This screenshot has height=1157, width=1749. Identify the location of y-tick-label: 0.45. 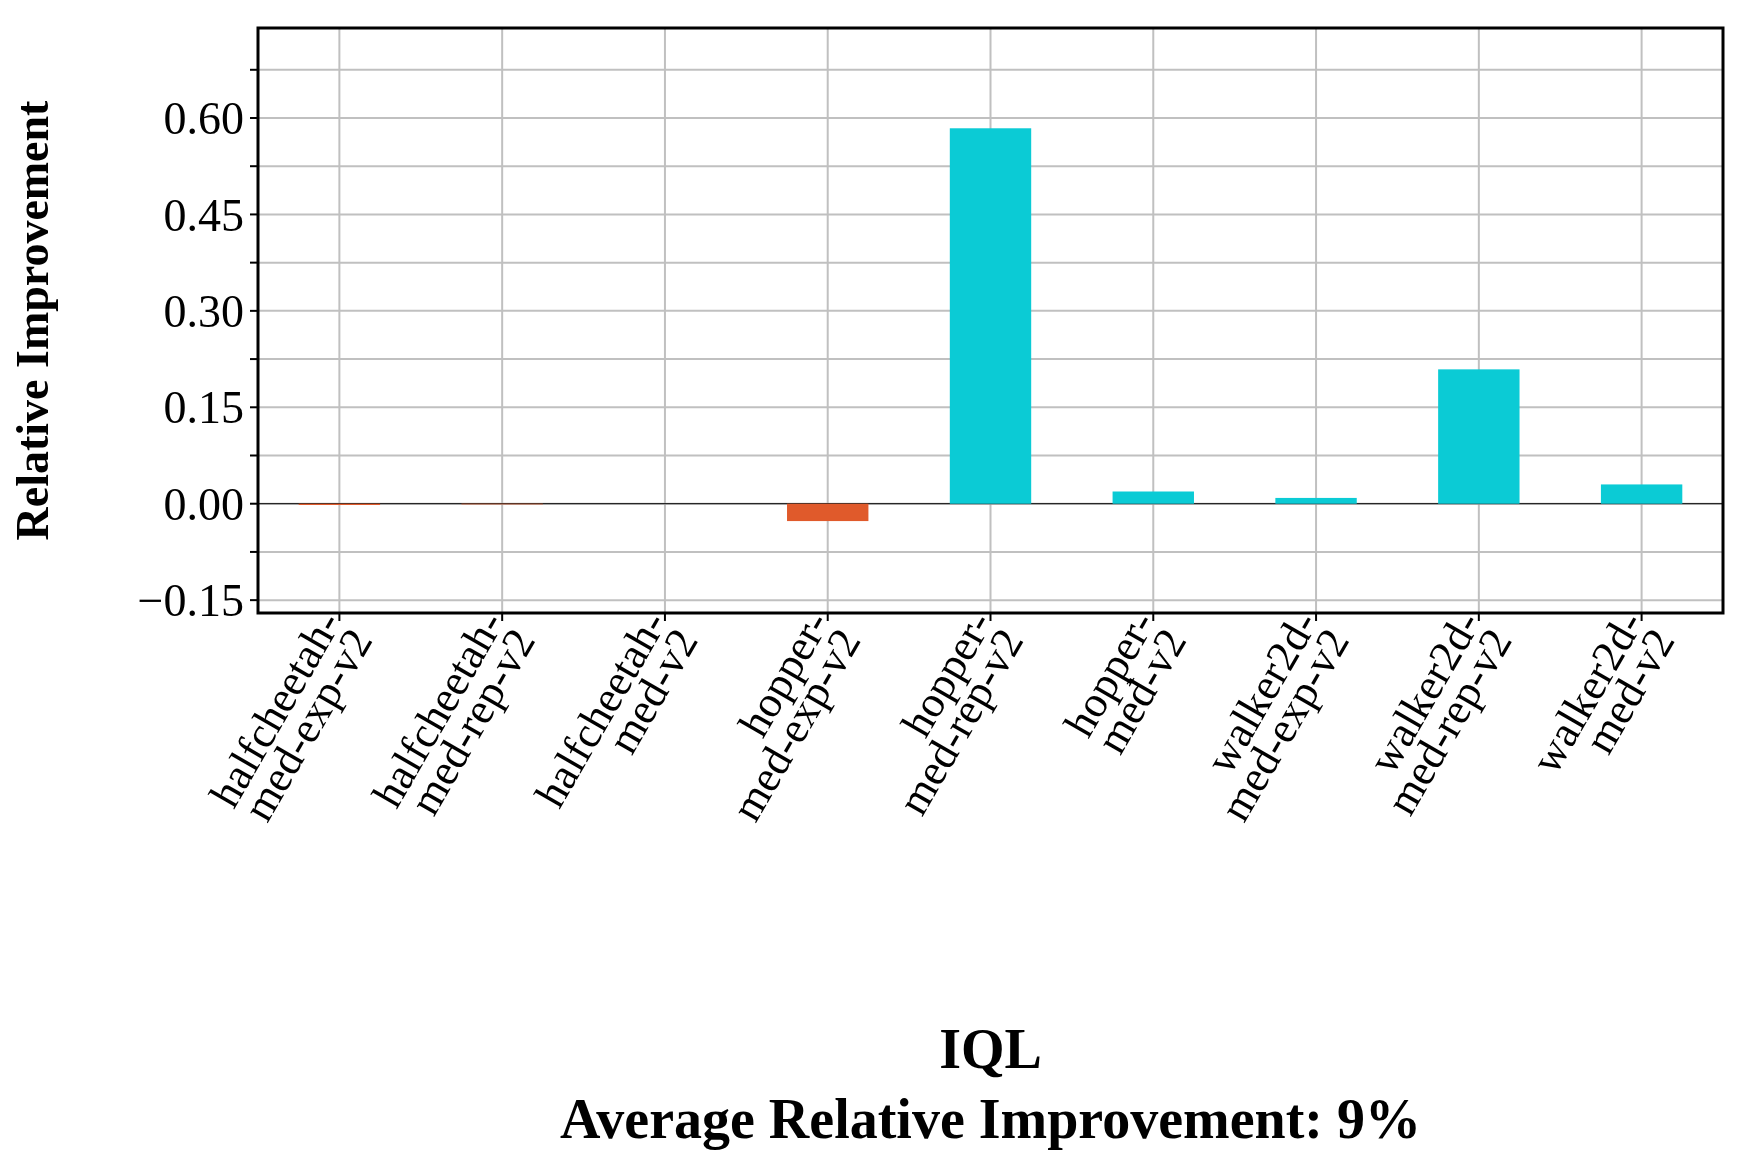
(203, 215).